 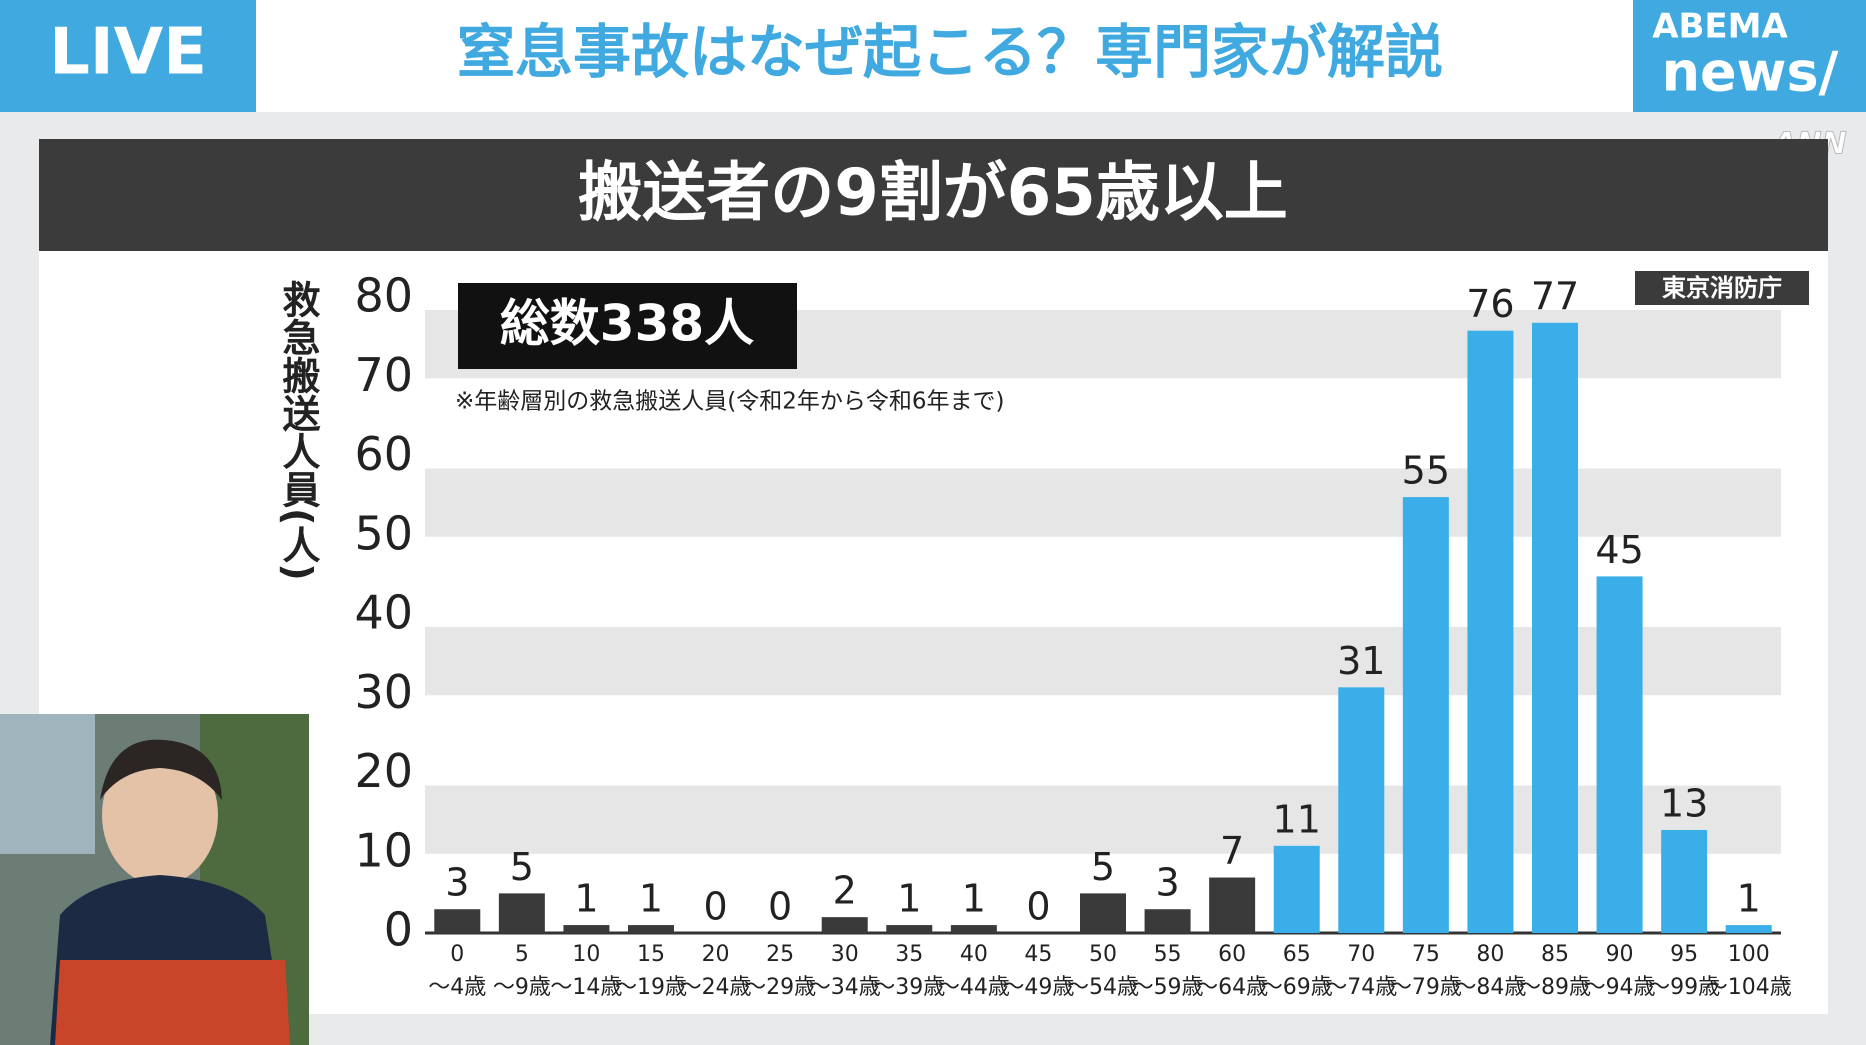 I want to click on value-label: 55, so click(x=1426, y=471).